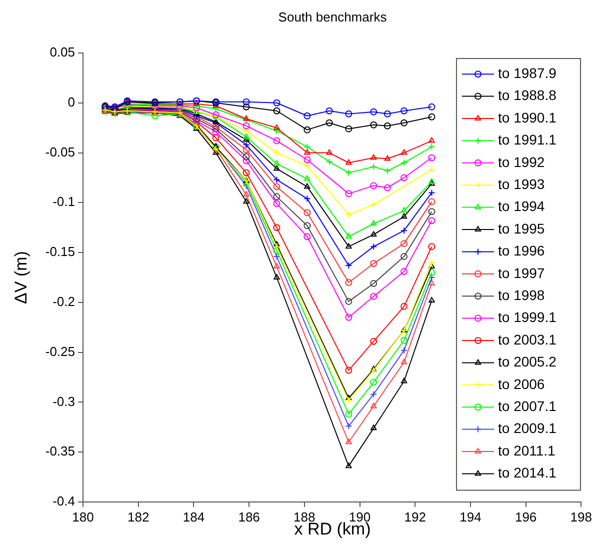 The width and height of the screenshot is (595, 545). Describe the element at coordinates (249, 516) in the screenshot. I see `x-tick-label: 186` at that location.